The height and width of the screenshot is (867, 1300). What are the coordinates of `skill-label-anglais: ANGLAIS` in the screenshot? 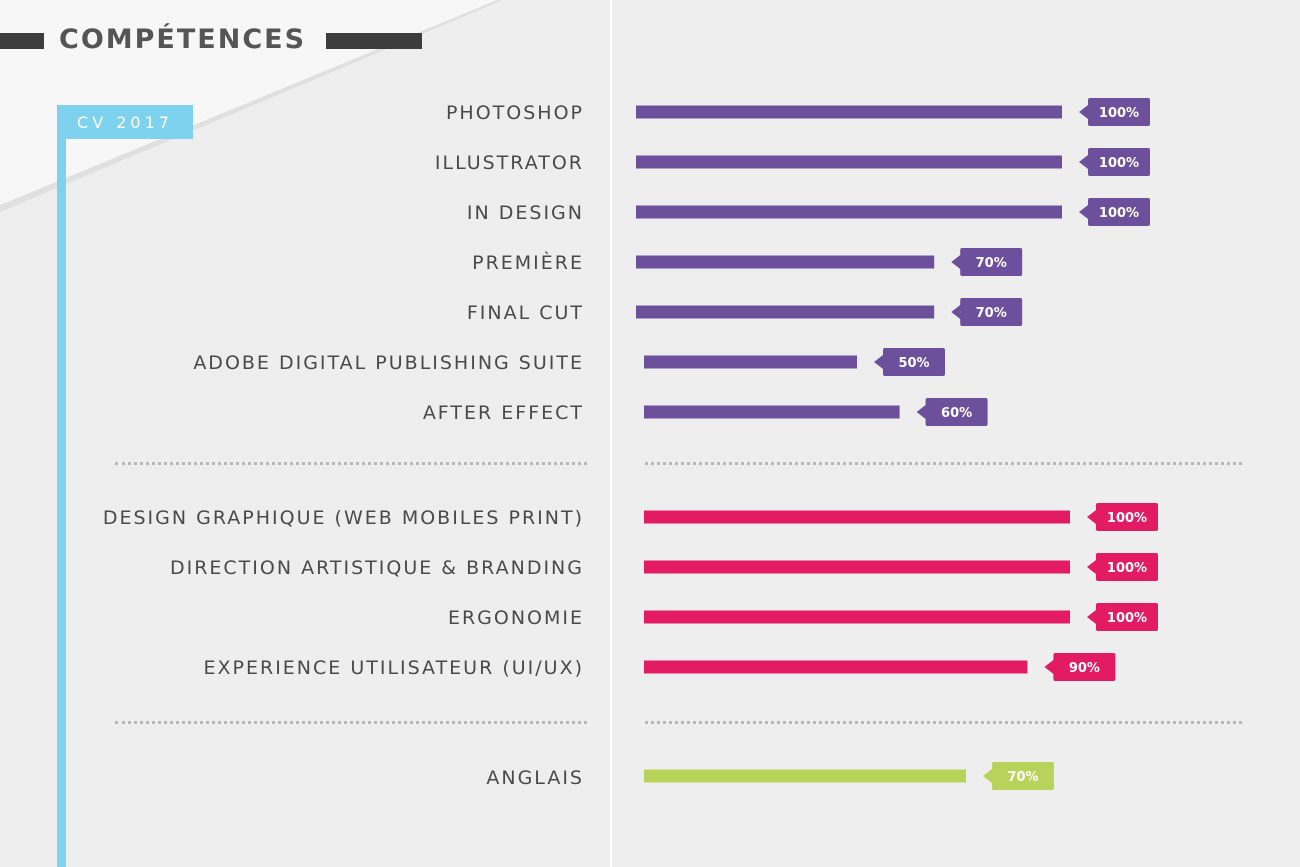 It's located at (535, 778).